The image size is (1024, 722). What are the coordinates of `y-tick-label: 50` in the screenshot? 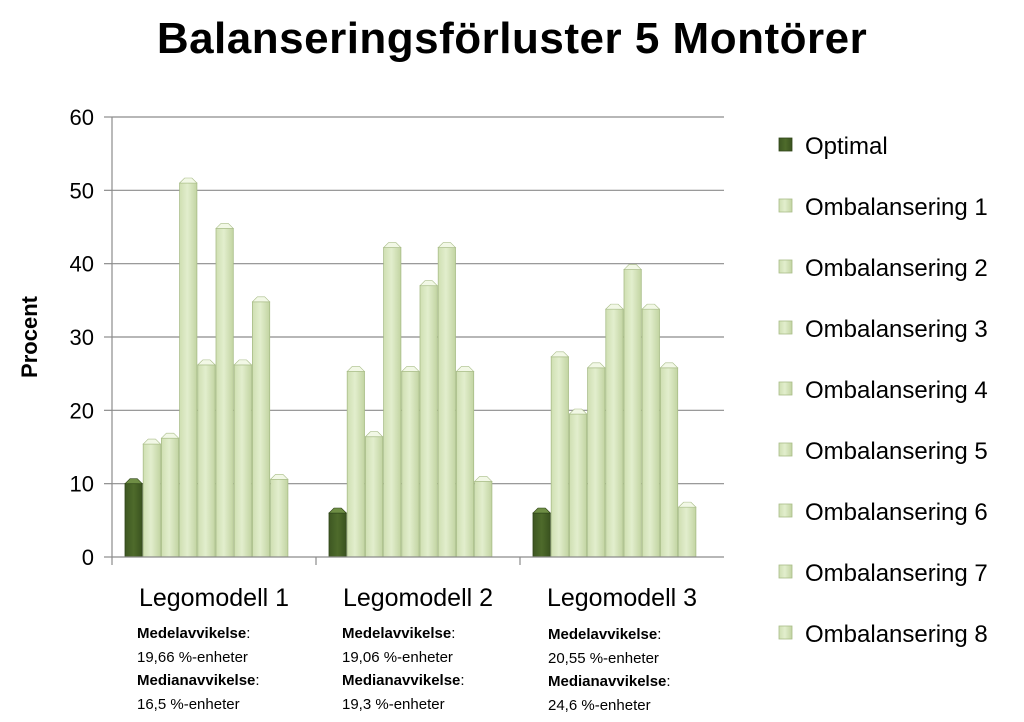 It's located at (82, 190).